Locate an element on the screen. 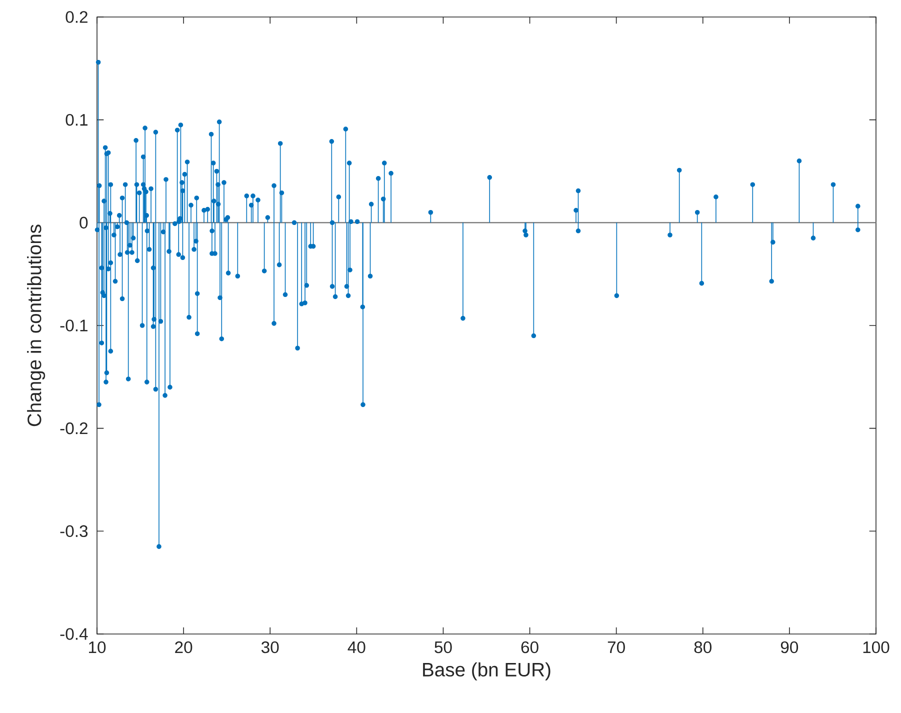 Image resolution: width=901 pixels, height=713 pixels. y-tick-label: -0.2 is located at coordinates (74, 428).